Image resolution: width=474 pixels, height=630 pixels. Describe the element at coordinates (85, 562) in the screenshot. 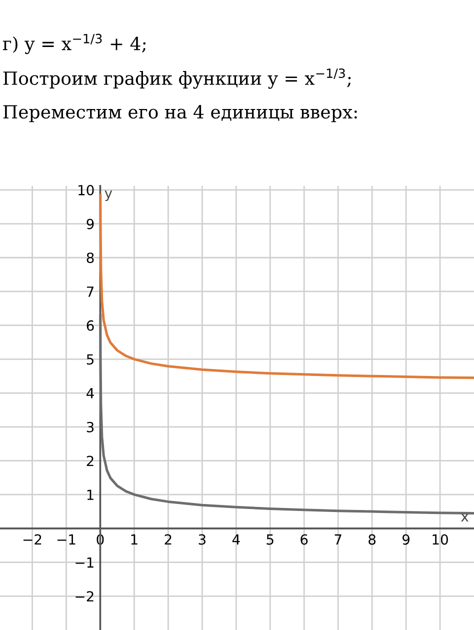

I see `y-tick-label: −1` at that location.